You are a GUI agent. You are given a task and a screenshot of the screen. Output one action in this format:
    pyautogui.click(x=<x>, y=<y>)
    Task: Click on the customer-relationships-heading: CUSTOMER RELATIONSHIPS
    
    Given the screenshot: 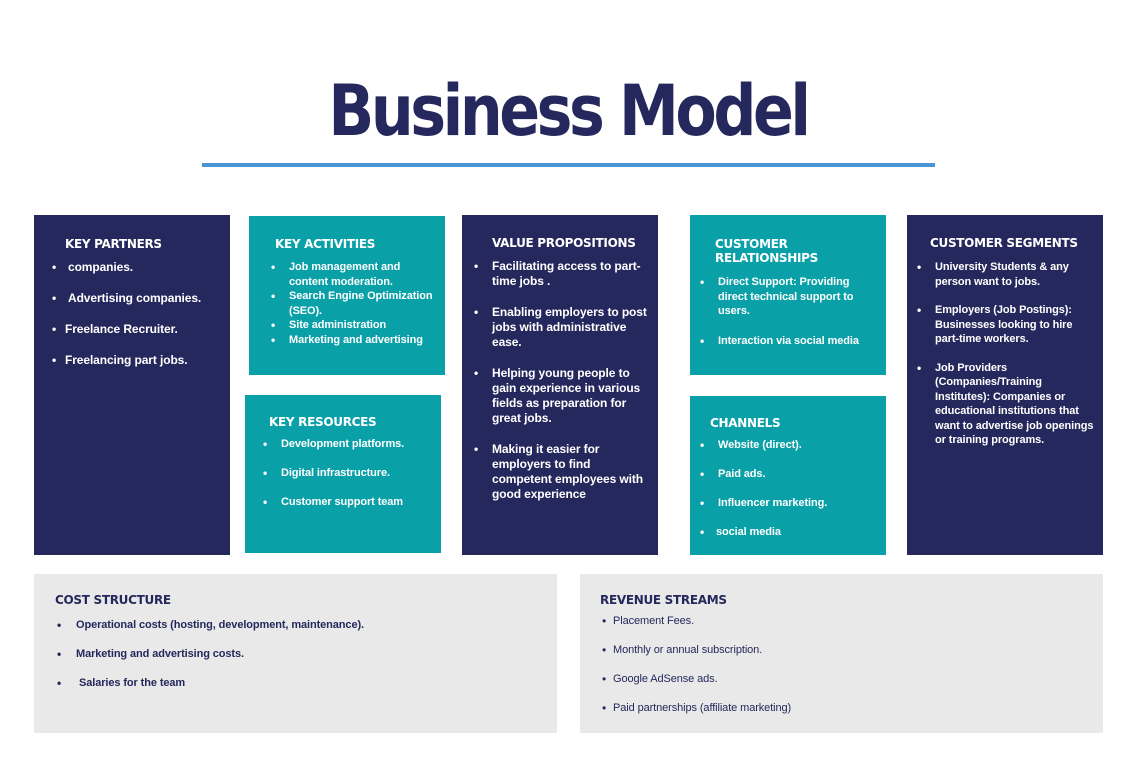 What is the action you would take?
    pyautogui.click(x=767, y=251)
    